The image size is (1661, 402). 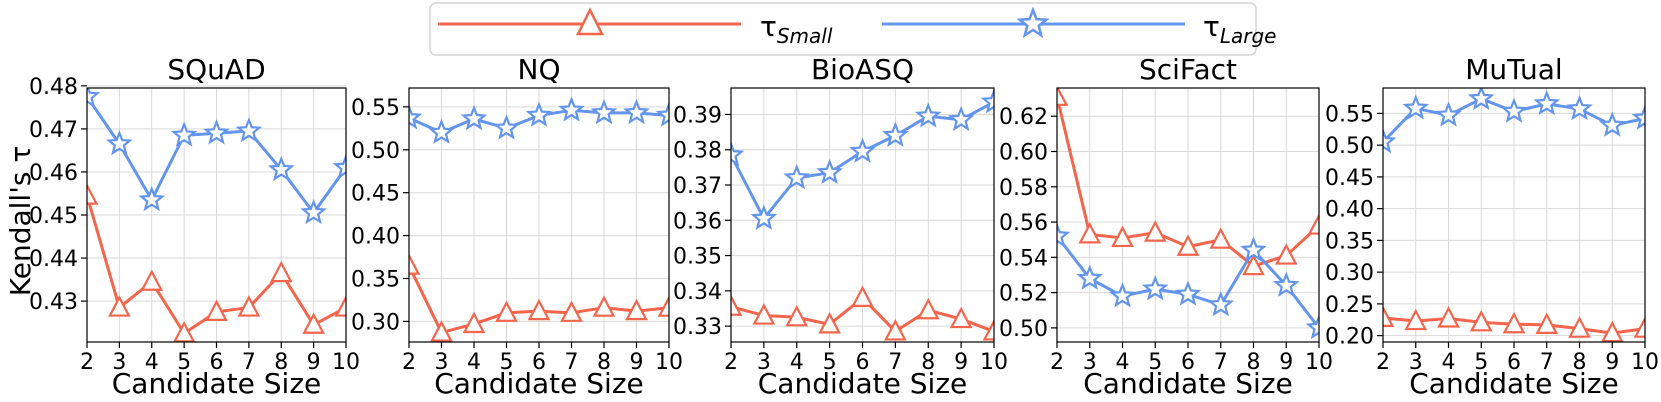 I want to click on legend-large-base: τ, so click(x=1211, y=26).